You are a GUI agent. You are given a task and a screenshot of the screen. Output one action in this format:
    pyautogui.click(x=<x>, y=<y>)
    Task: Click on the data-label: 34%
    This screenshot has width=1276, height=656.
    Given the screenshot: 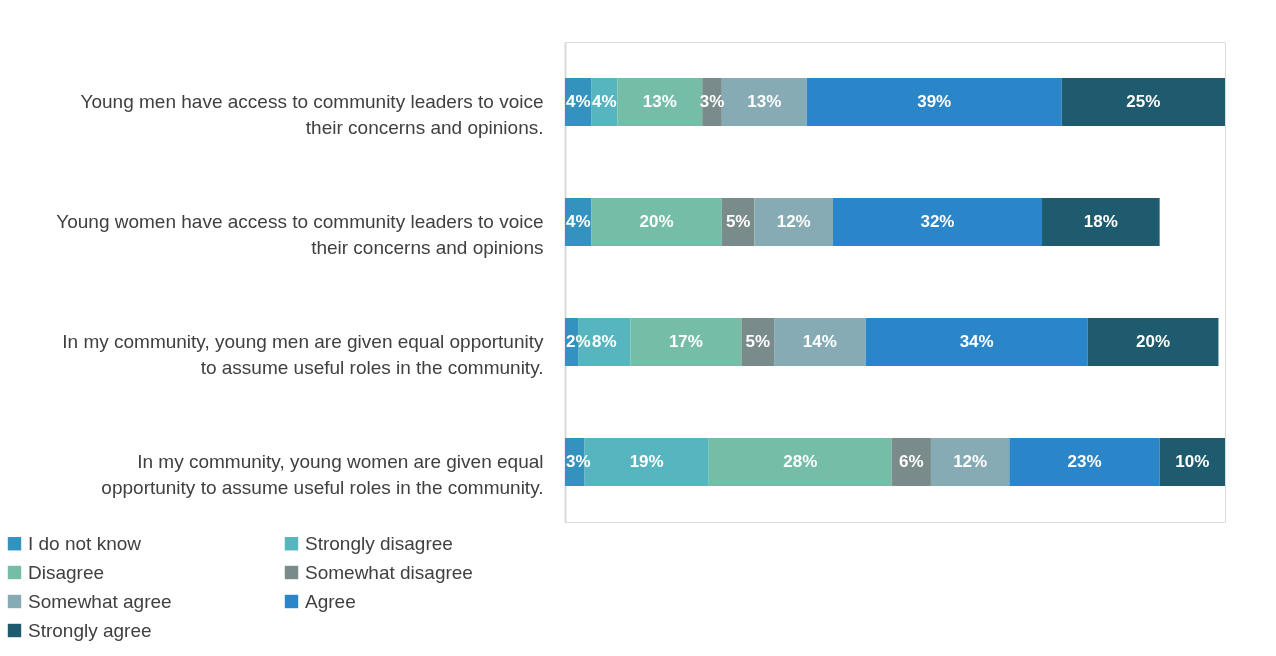 What is the action you would take?
    pyautogui.click(x=976, y=341)
    